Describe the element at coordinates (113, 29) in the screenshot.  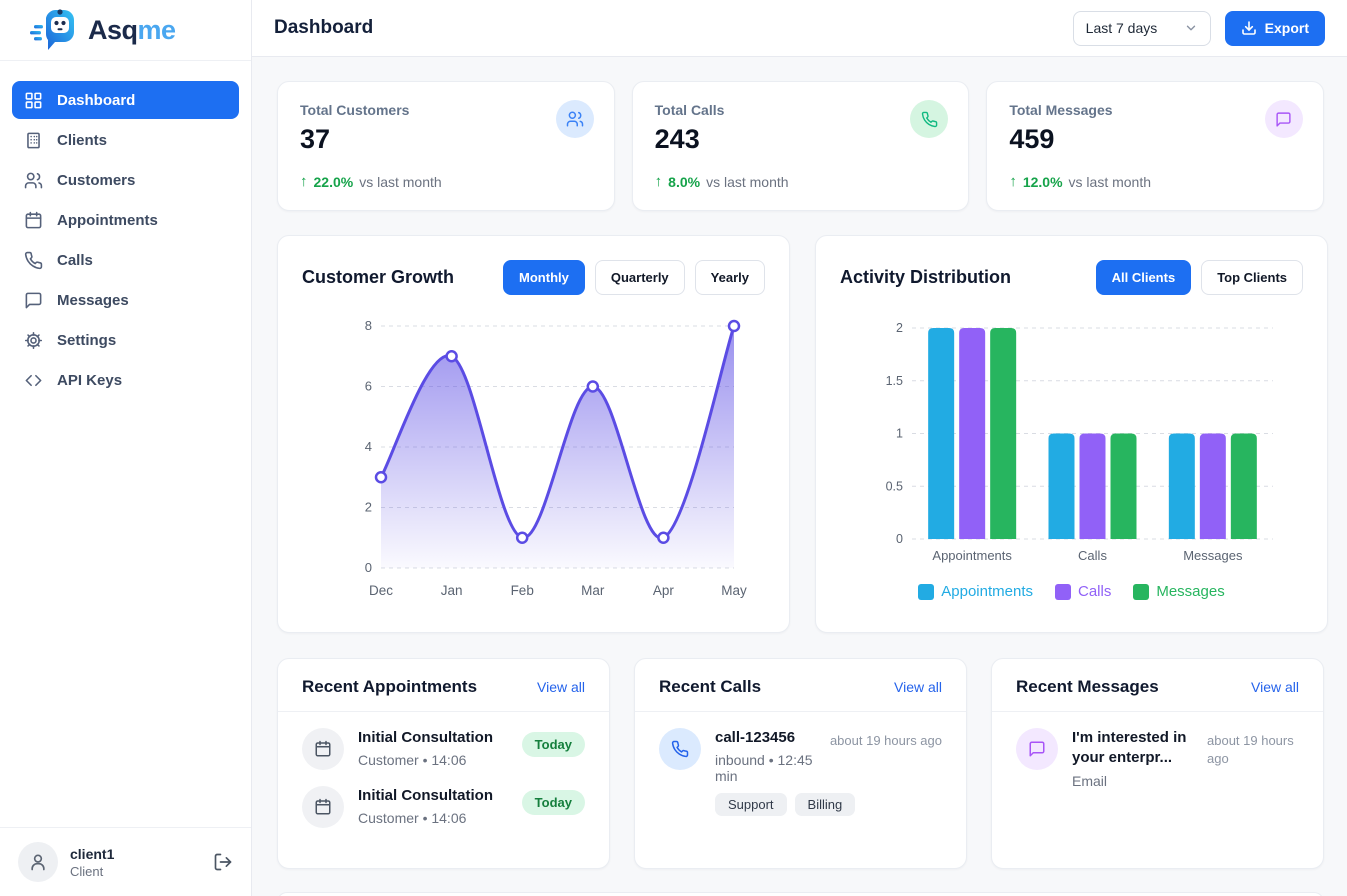
I see `brand-name-dark: Asq` at that location.